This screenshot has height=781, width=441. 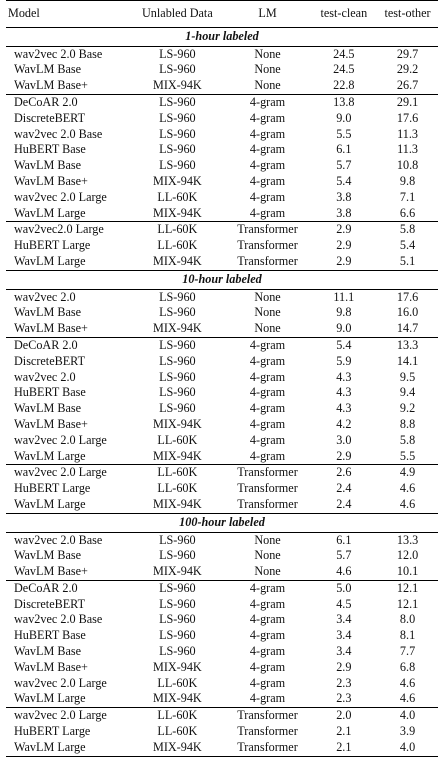 What do you see at coordinates (222, 198) in the screenshot?
I see `table-row: wav2vec 2.0 Large LL-60K 4-gram 3.8 7.1` at bounding box center [222, 198].